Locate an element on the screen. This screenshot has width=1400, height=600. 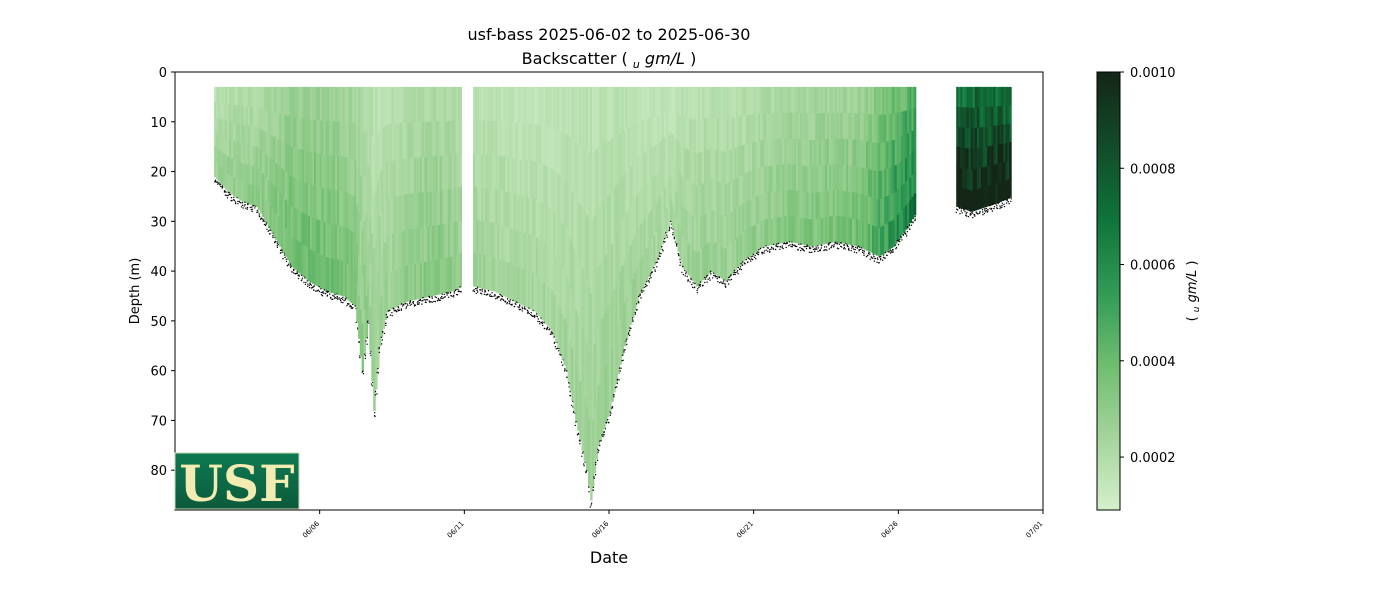
colorbar-label-prefix: ( is located at coordinates (1192, 318).